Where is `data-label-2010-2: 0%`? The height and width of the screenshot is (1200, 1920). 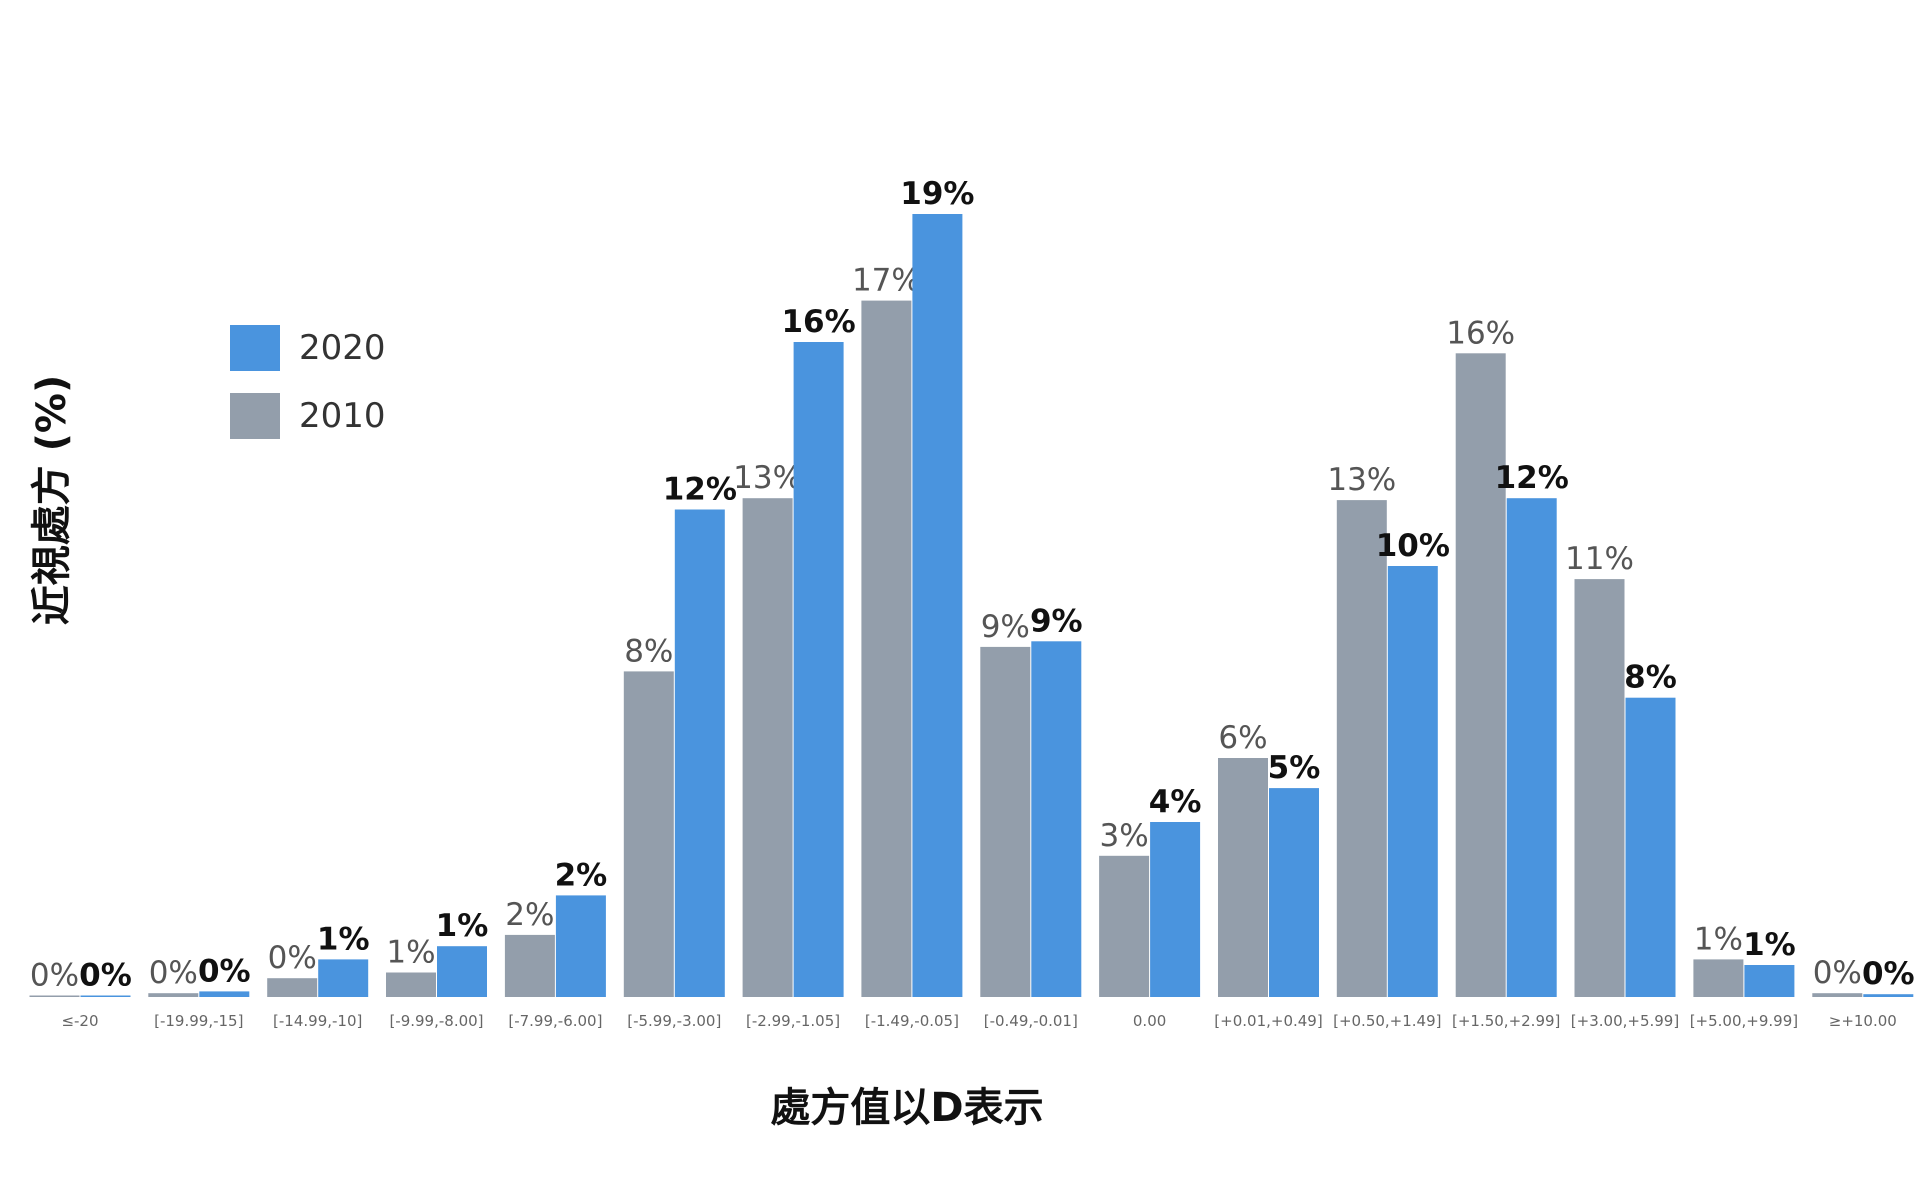
data-label-2010-2: 0% is located at coordinates (292, 958).